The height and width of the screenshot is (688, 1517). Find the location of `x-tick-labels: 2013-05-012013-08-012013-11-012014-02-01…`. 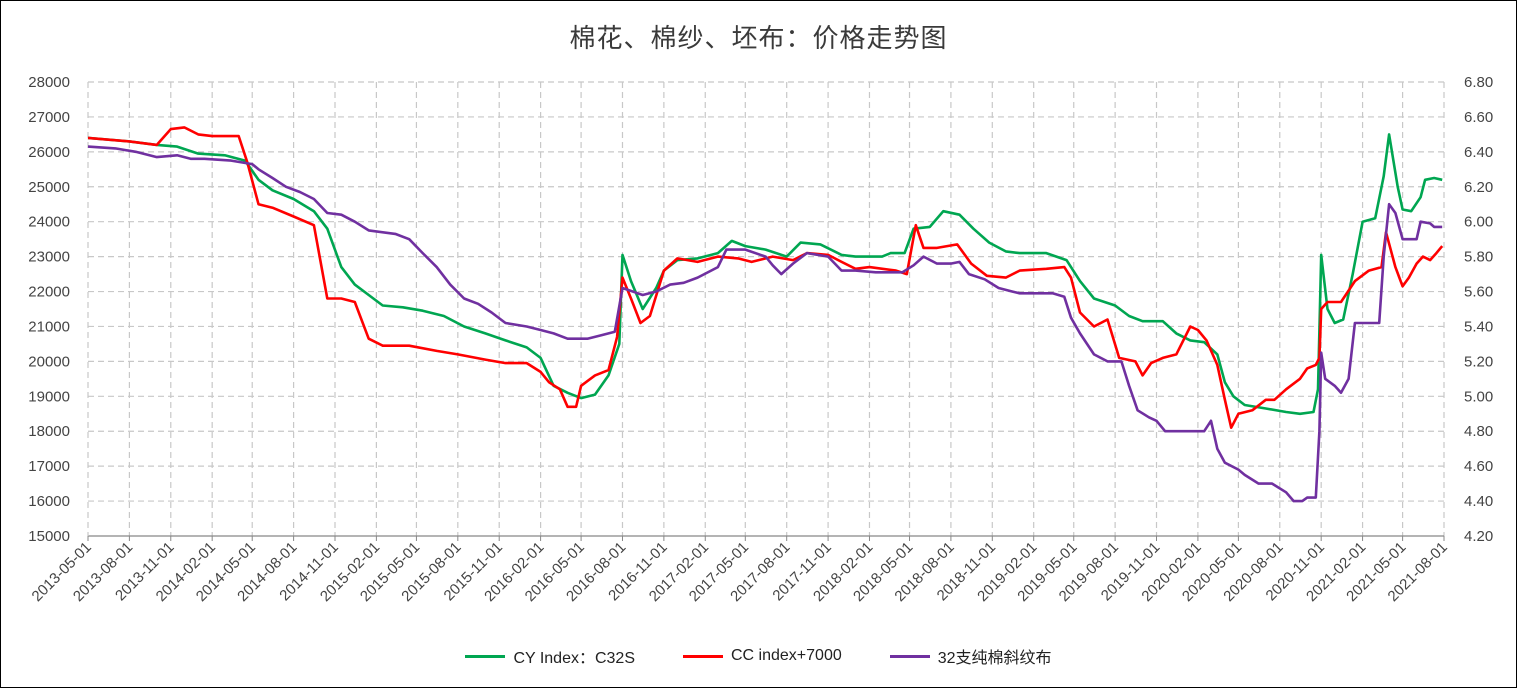

x-tick-labels: 2013-05-012013-08-012013-11-012014-02-01… is located at coordinates (740, 572).